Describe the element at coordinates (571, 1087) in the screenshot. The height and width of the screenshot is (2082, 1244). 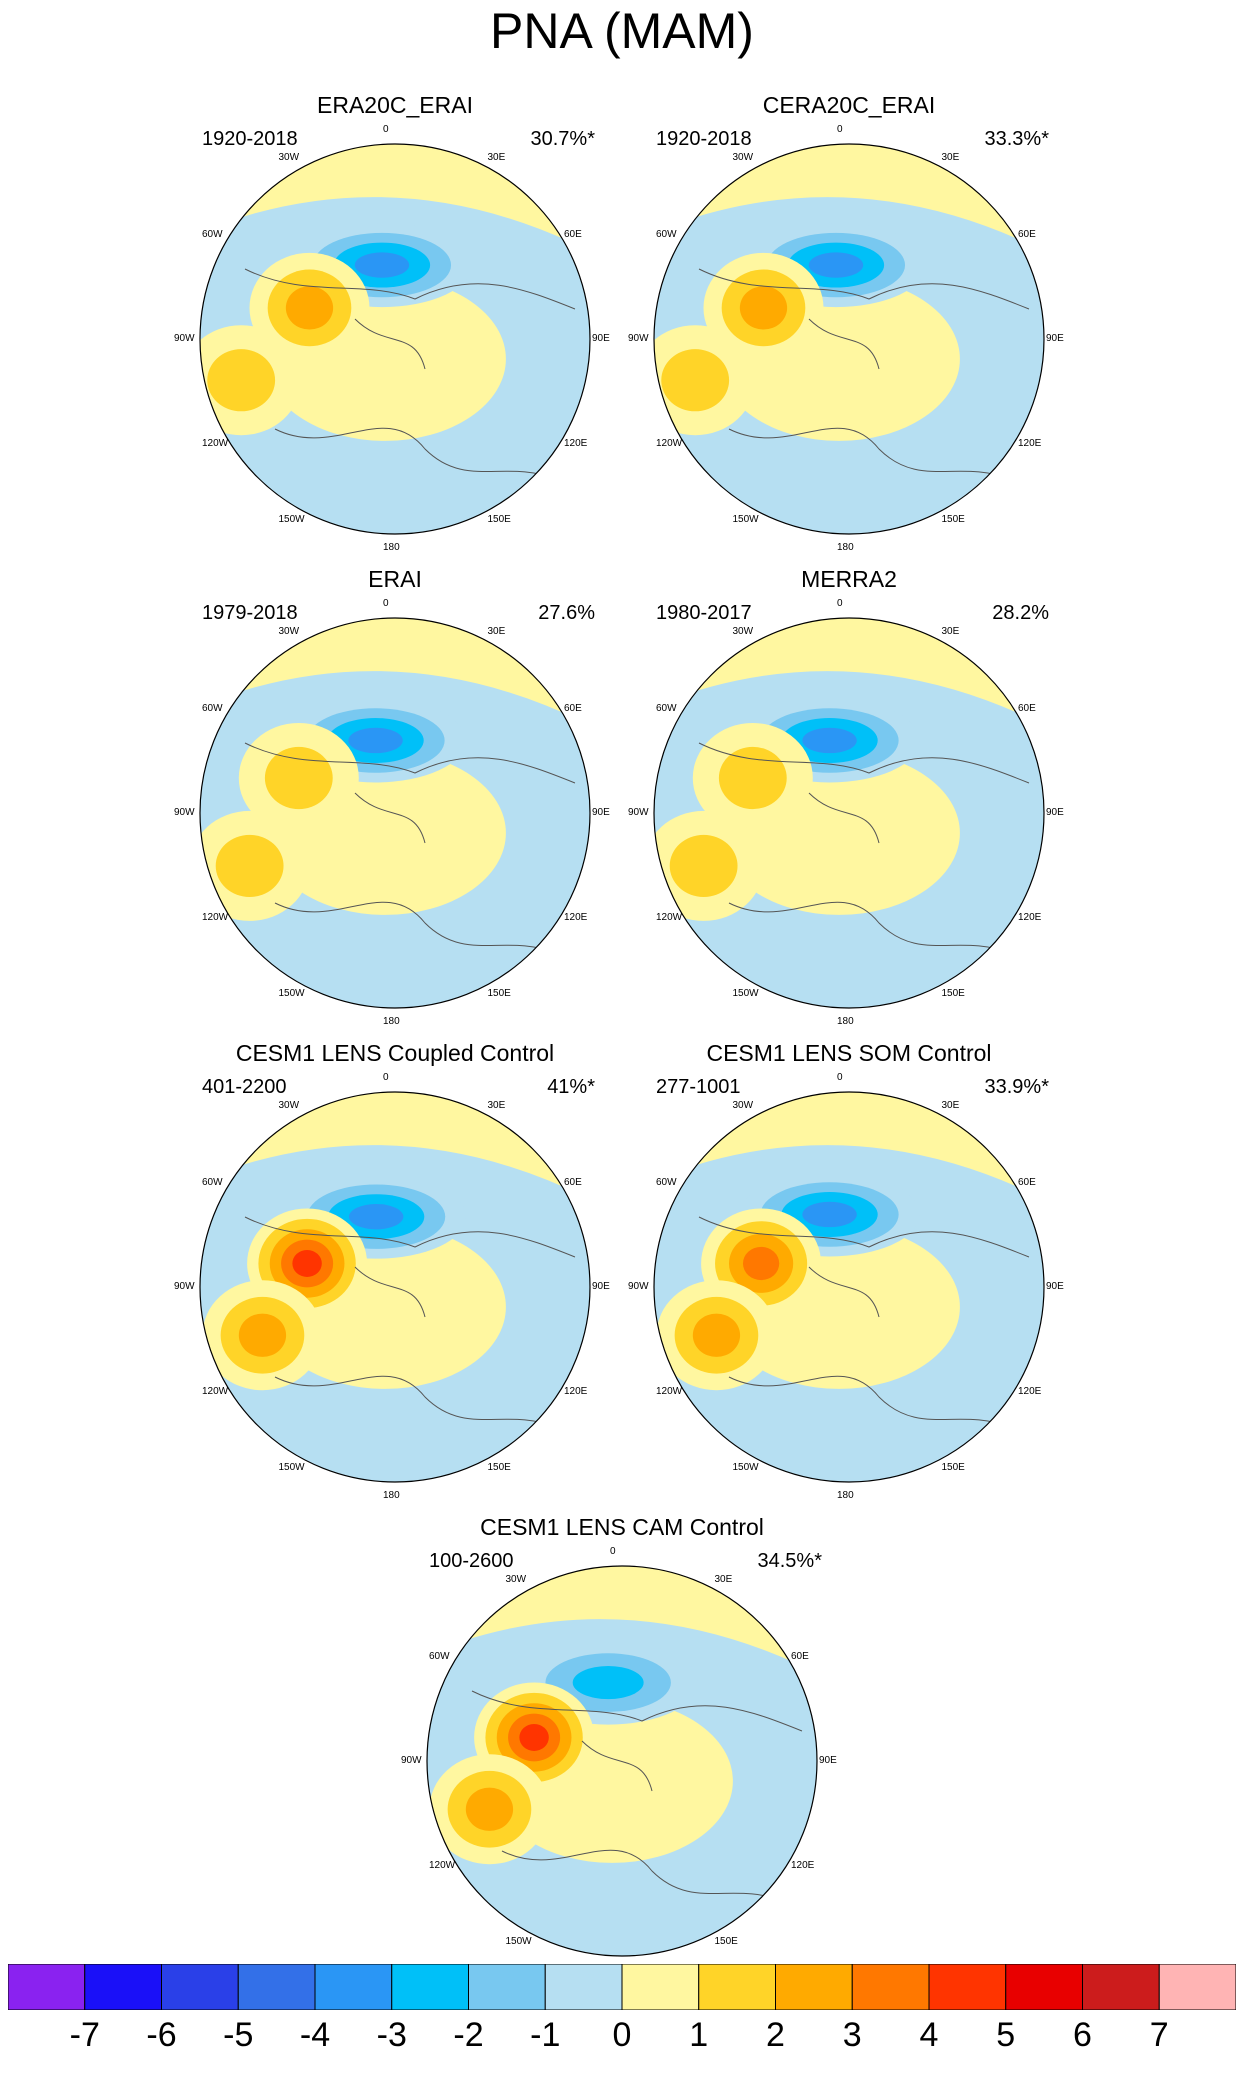
I see `panel-variance-explained: 41%*` at that location.